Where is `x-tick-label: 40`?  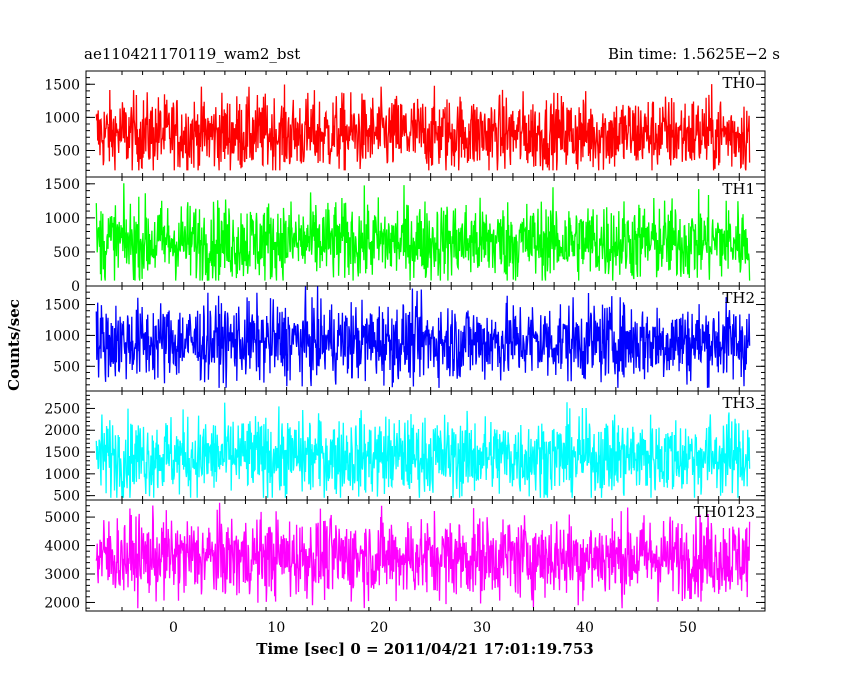
x-tick-label: 40 is located at coordinates (585, 628).